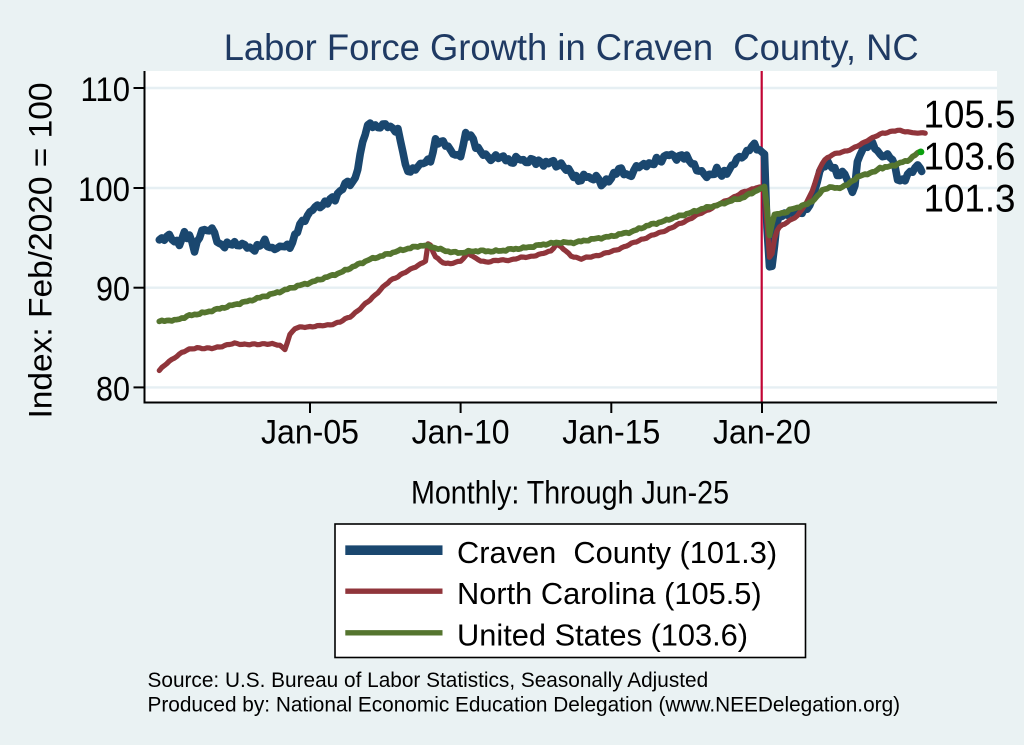  I want to click on svg-text: North Carolina (105.5), so click(609, 593).